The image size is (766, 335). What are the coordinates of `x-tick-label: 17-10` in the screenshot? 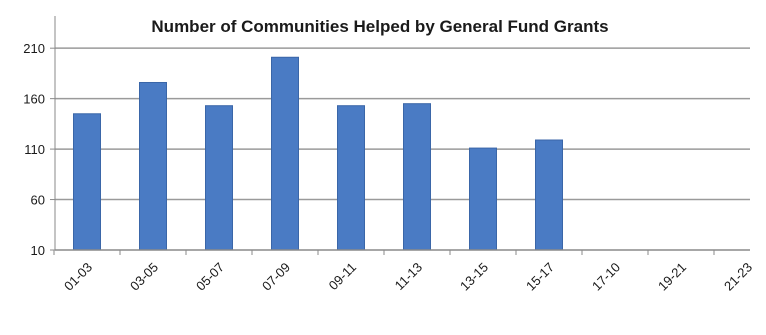 It's located at (606, 277).